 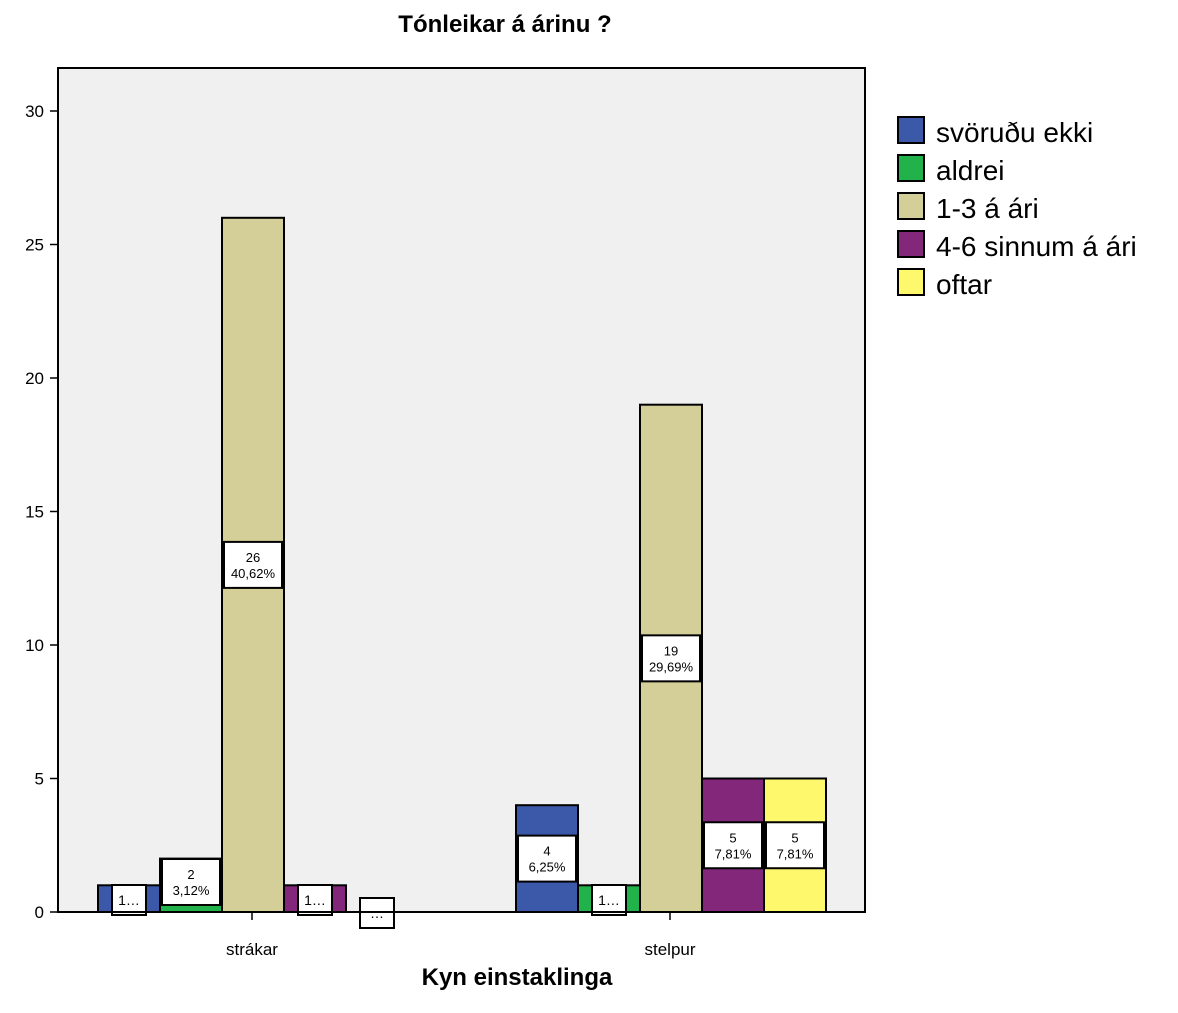 I want to click on y-tick-label: 25, so click(x=34, y=245).